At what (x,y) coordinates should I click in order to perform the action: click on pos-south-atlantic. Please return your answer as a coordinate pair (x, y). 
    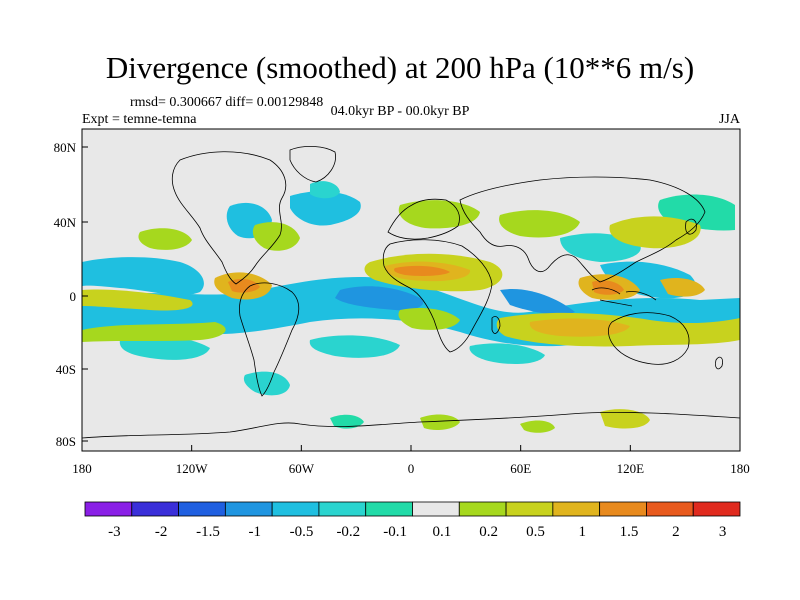
    Looking at the image, I should click on (429, 319).